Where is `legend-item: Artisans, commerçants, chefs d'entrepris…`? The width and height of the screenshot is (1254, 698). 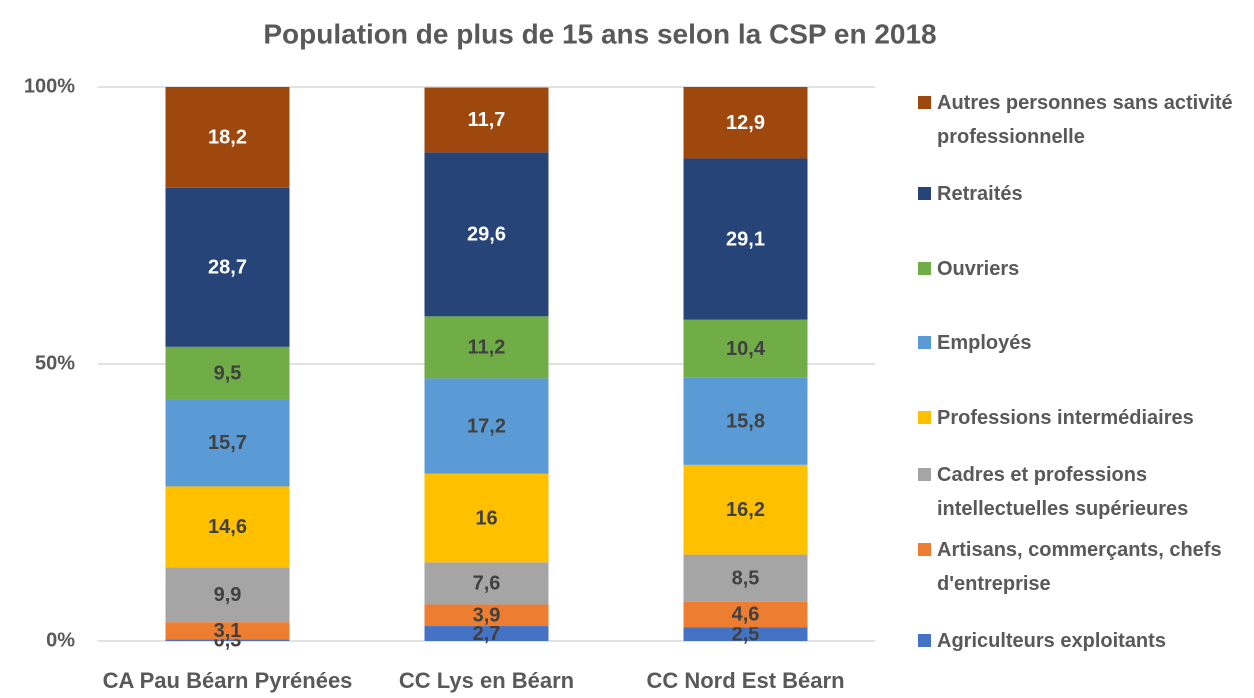
legend-item: Artisans, commerçants, chefs d'entrepris… is located at coordinates (1083, 567).